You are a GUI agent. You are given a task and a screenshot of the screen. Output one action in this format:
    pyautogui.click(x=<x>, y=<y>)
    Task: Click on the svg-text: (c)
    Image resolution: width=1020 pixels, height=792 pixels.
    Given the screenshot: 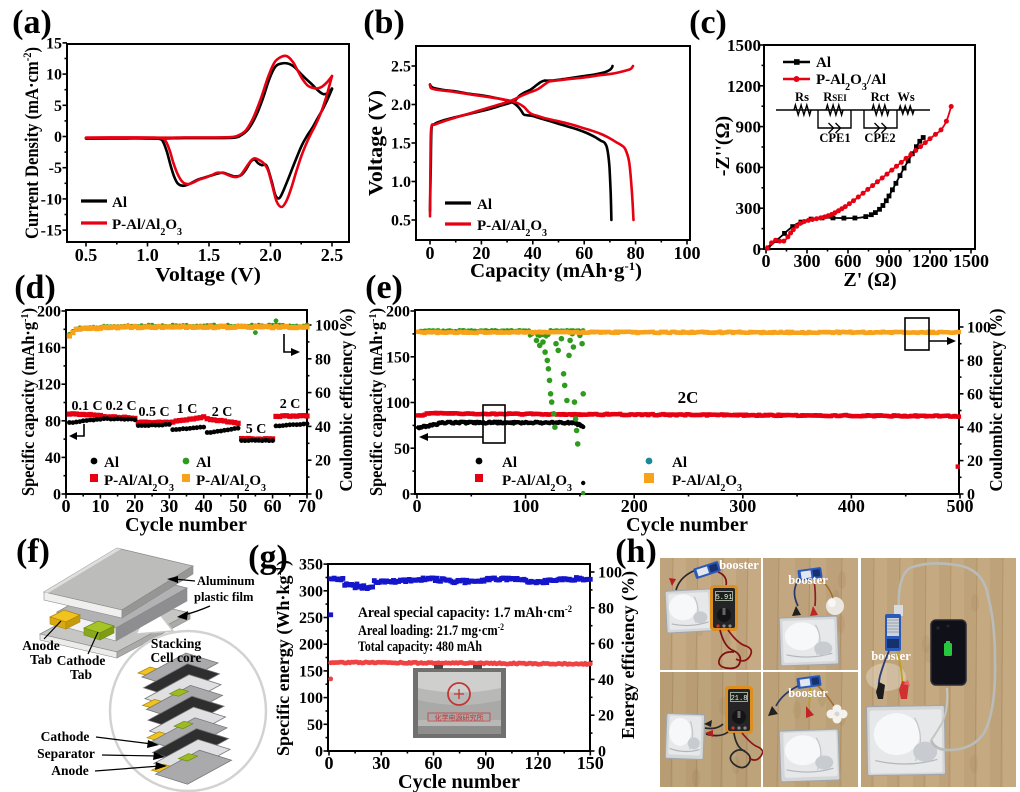 What is the action you would take?
    pyautogui.click(x=708, y=22)
    